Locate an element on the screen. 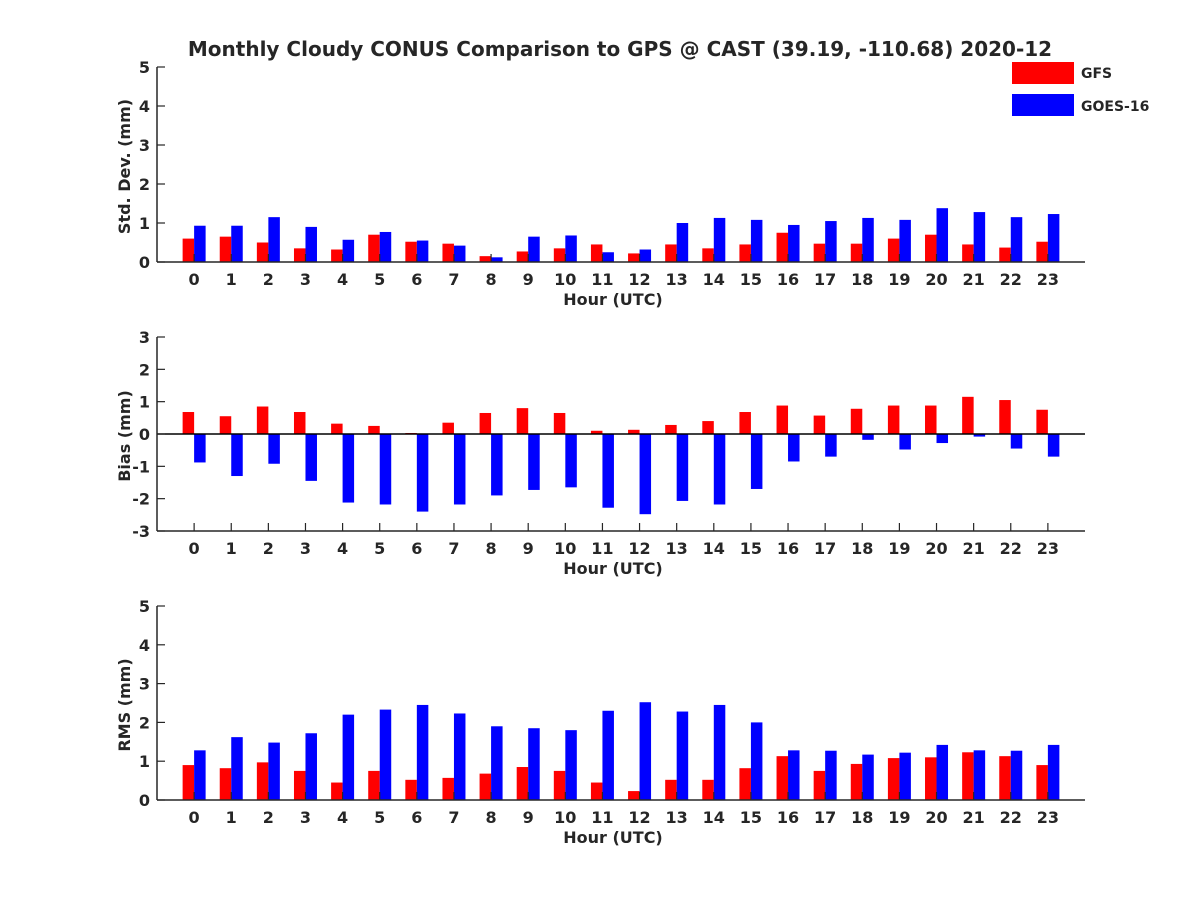 Image resolution: width=1200 pixels, height=900 pixels. rms-xtick-label: 20 is located at coordinates (936, 817).